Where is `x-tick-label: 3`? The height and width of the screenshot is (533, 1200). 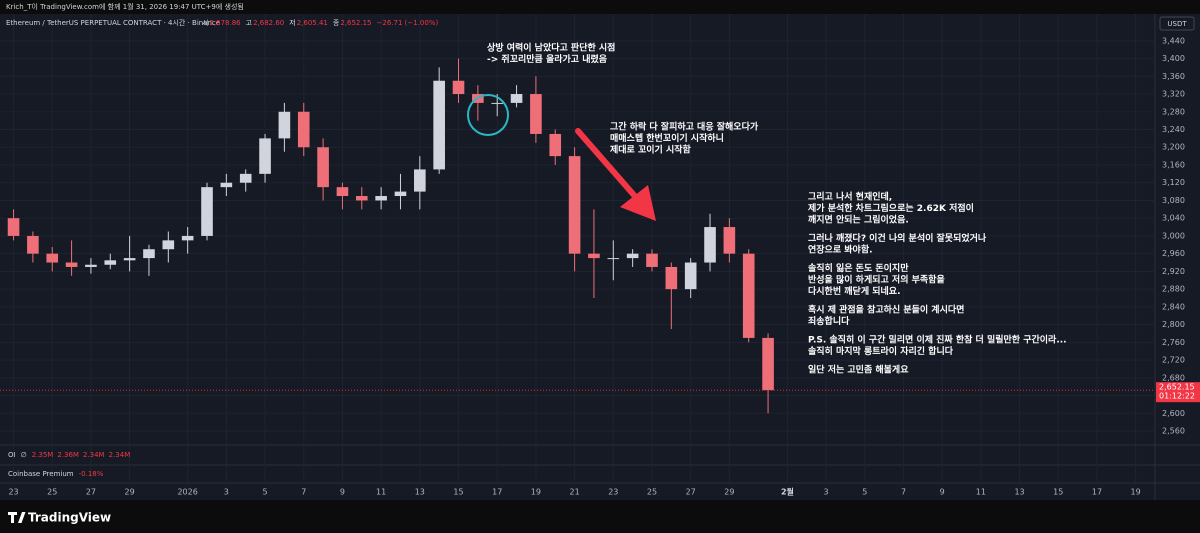
x-tick-label: 3 is located at coordinates (826, 492).